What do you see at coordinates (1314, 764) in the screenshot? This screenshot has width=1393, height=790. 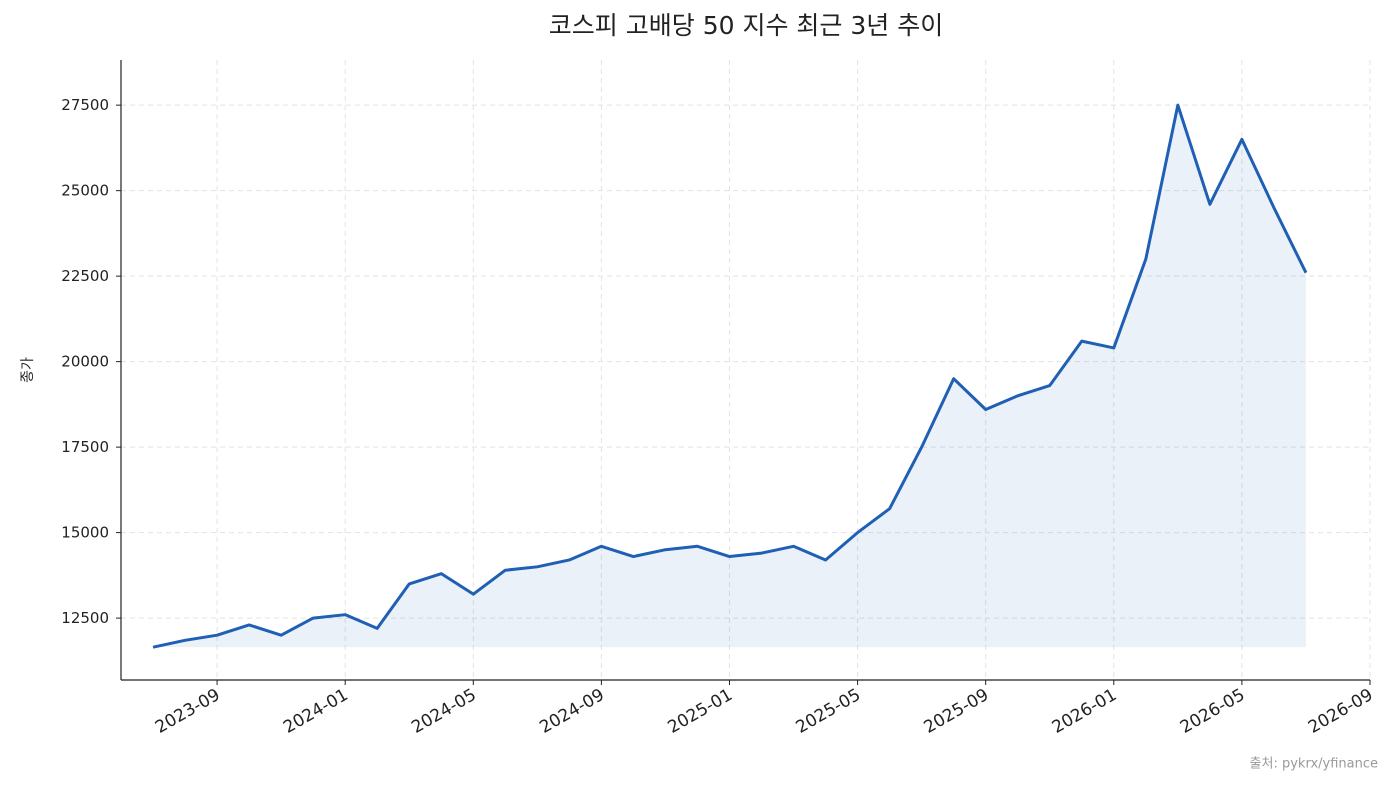 I see `source-note: 출처: pykrx/yfinance` at bounding box center [1314, 764].